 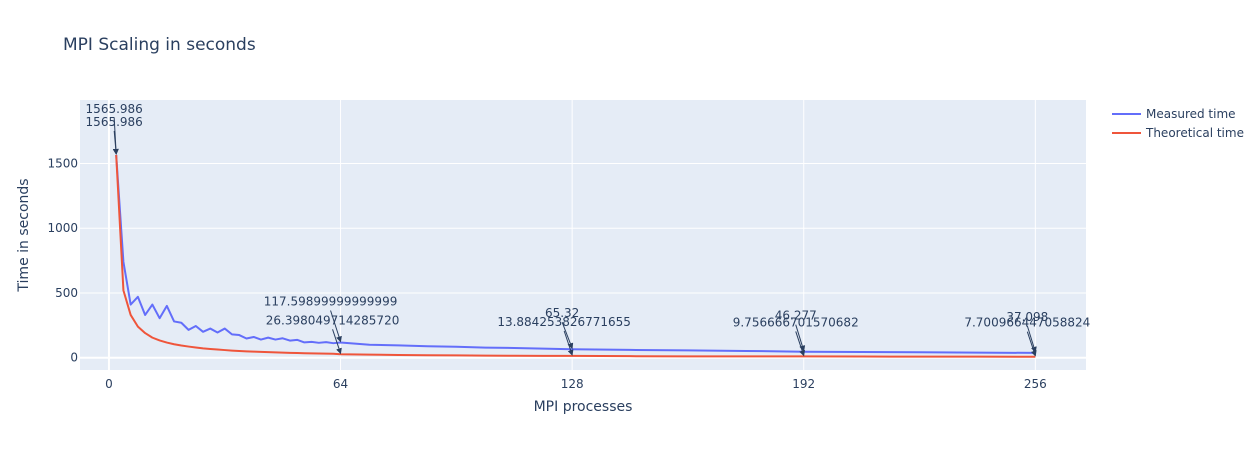 I want to click on x-tick-label: 64, so click(x=340, y=384).